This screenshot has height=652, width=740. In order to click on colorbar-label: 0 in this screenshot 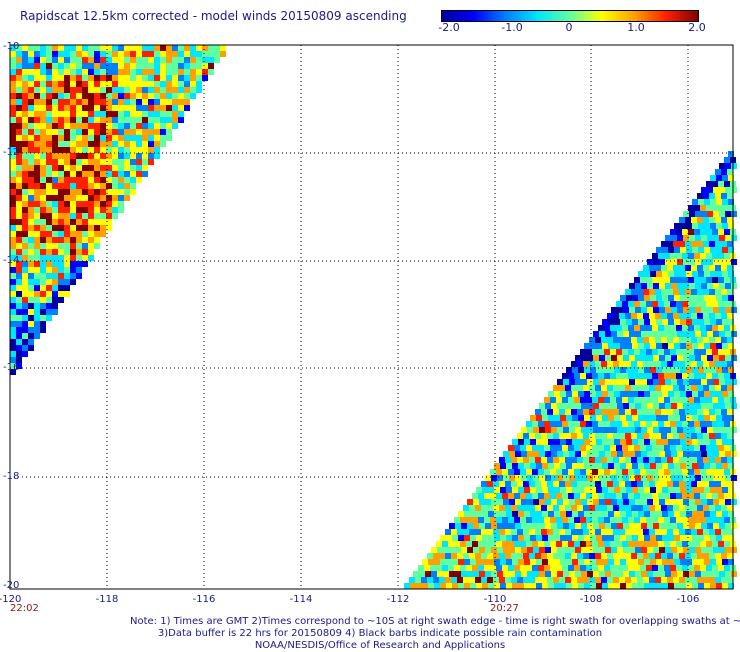, I will do `click(569, 27)`.